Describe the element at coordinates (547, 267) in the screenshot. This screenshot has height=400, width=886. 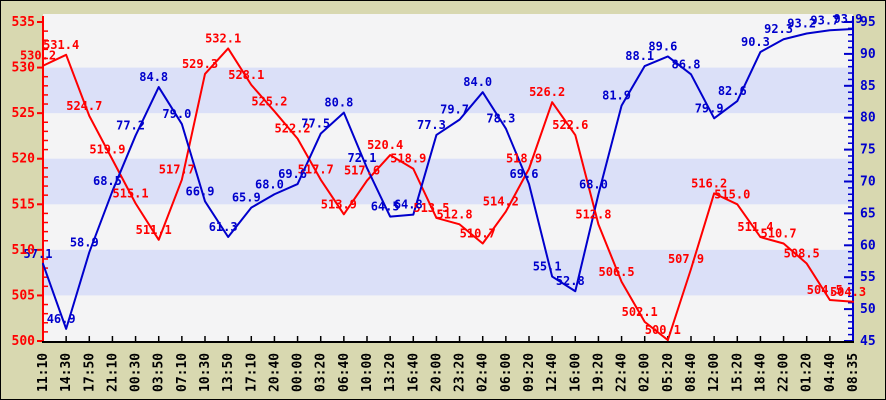
I see `blue-series-data-label: 55.1` at that location.